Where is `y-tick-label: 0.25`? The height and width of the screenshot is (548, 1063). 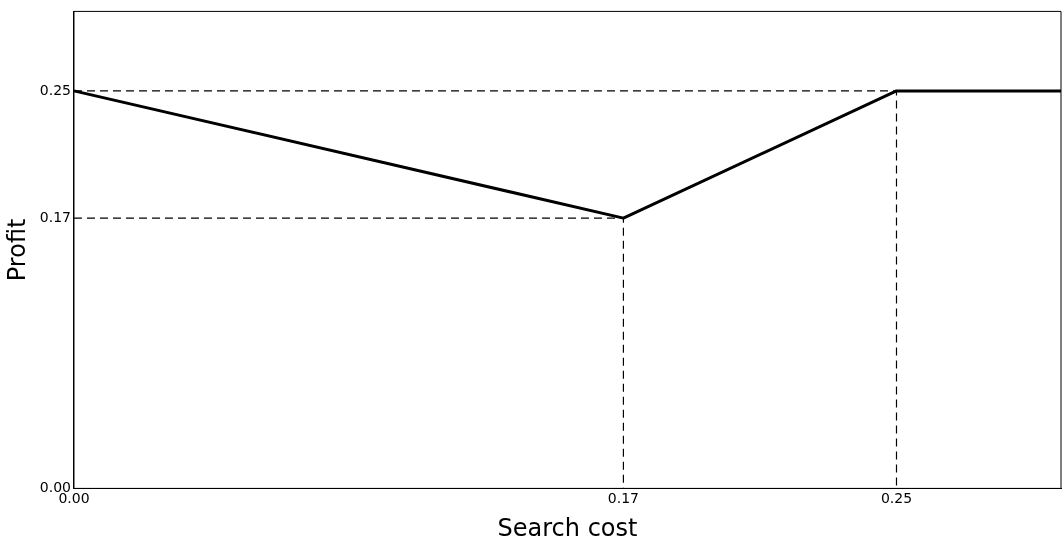 y-tick-label: 0.25 is located at coordinates (55, 89).